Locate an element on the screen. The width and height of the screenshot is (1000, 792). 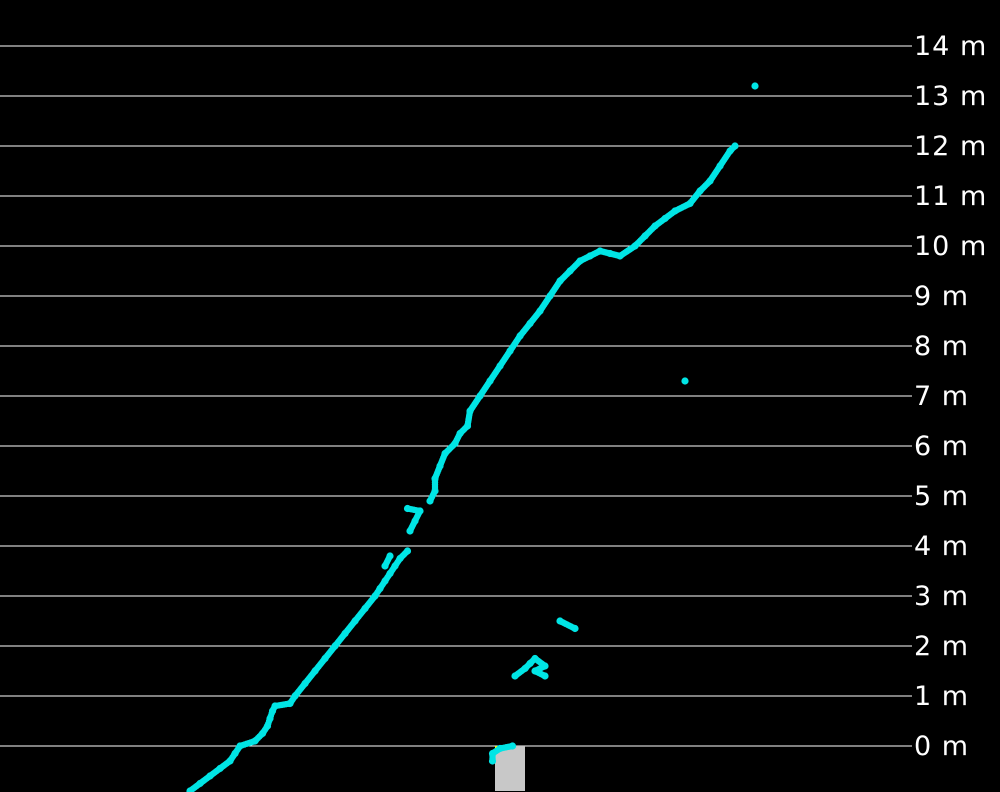
tick-label-11m: 11 m is located at coordinates (950, 196).